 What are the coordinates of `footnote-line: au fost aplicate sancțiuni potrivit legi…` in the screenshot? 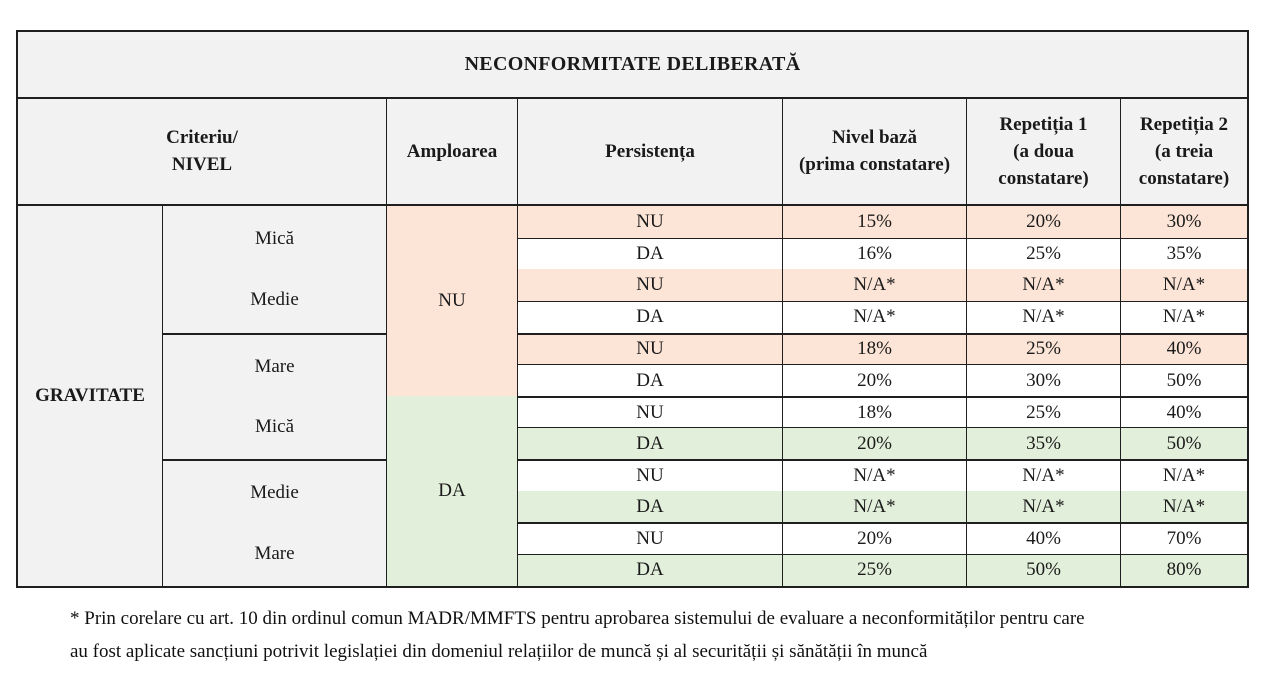 It's located at (499, 651).